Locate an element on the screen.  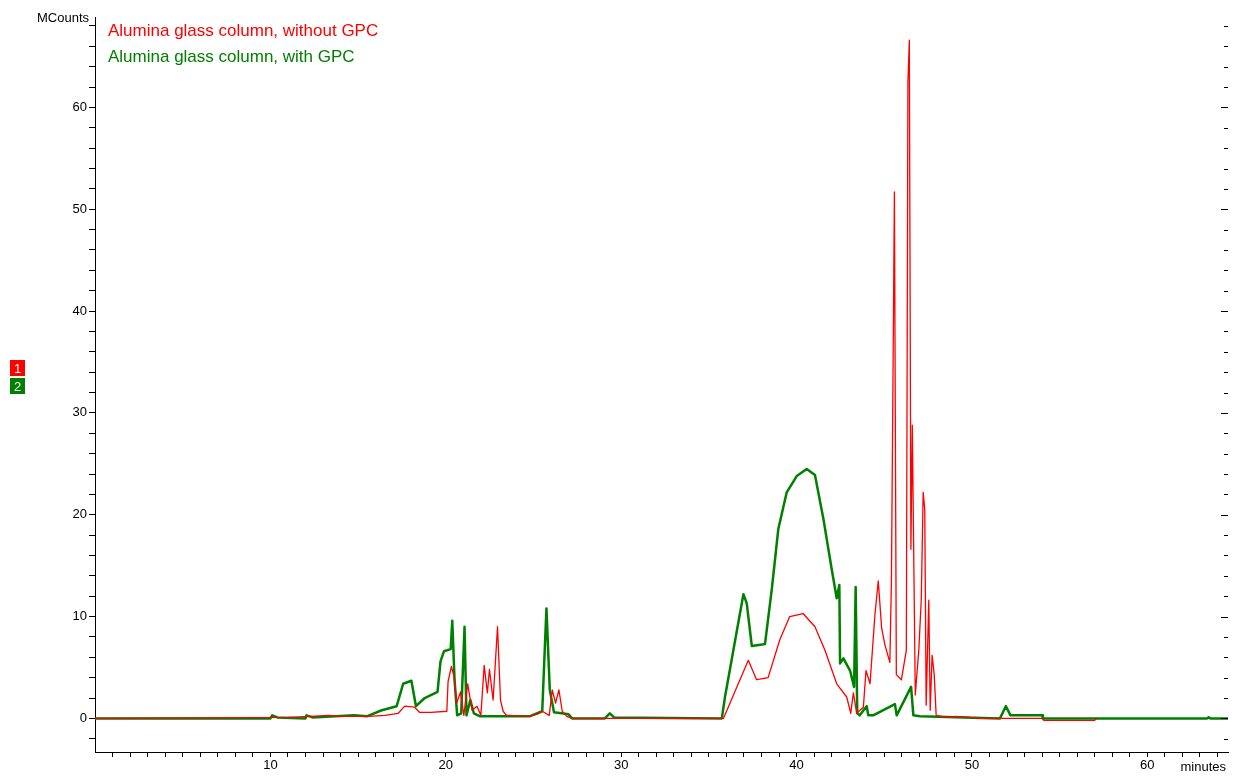
text: 2 is located at coordinates (17, 386).